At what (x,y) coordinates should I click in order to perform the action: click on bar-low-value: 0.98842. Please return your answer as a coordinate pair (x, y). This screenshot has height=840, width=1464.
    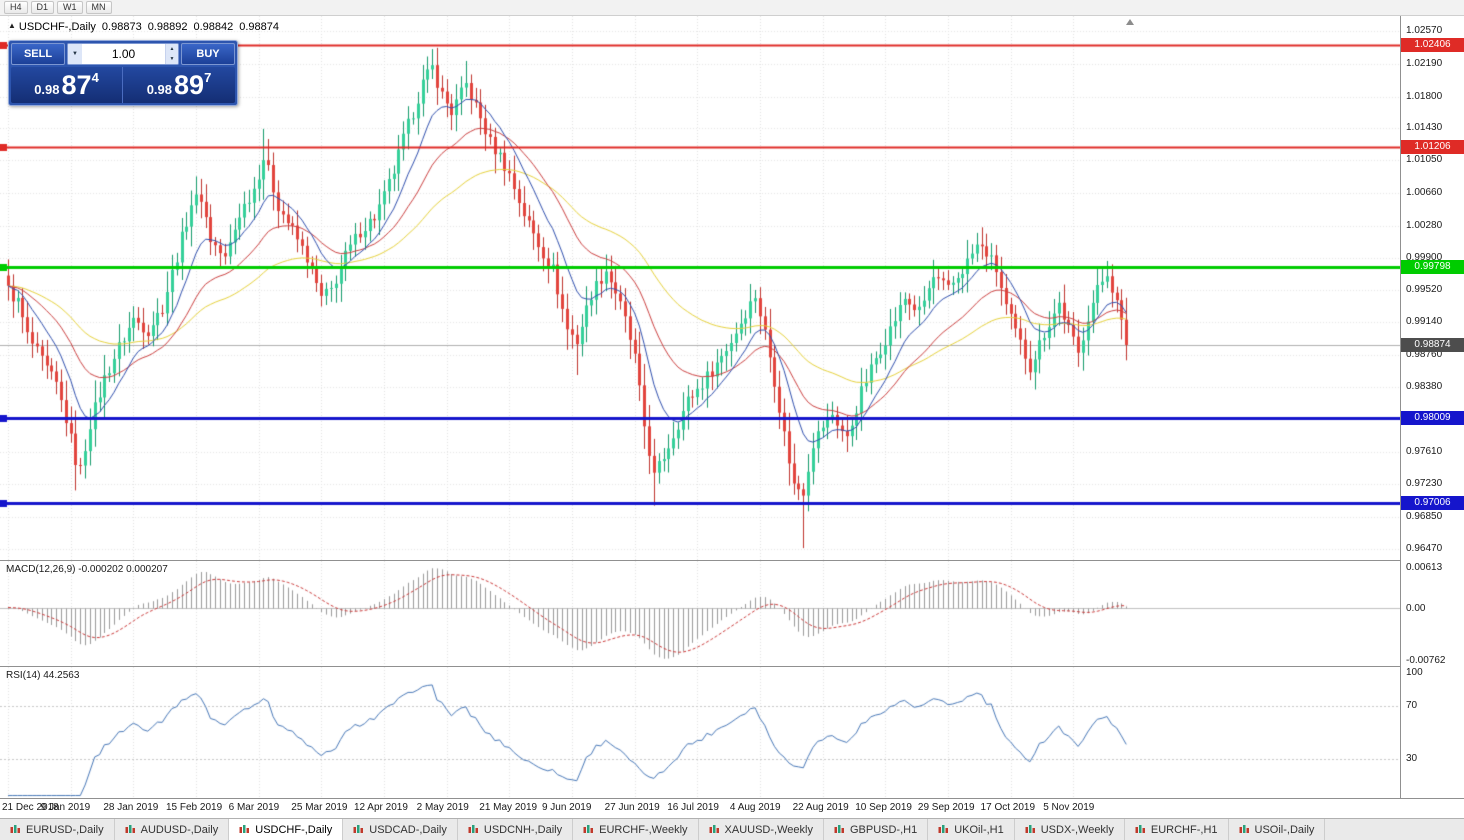
    Looking at the image, I should click on (213, 27).